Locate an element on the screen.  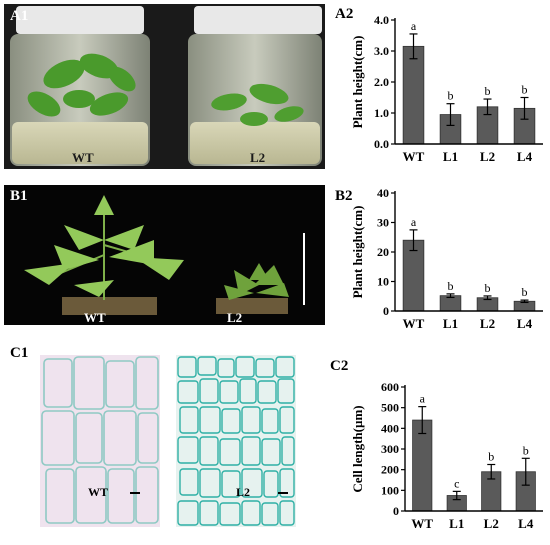
y-tick-label: 4.0 is located at coordinates (381, 20).